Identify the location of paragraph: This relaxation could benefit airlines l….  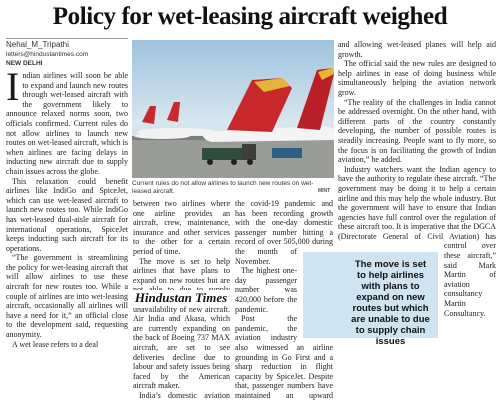
(67, 214).